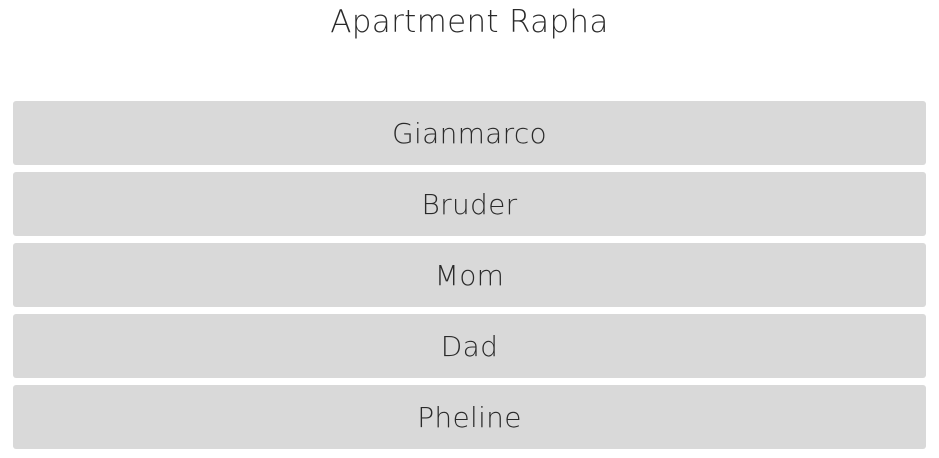  I want to click on contact-button-bruder: Bruder, so click(469, 204).